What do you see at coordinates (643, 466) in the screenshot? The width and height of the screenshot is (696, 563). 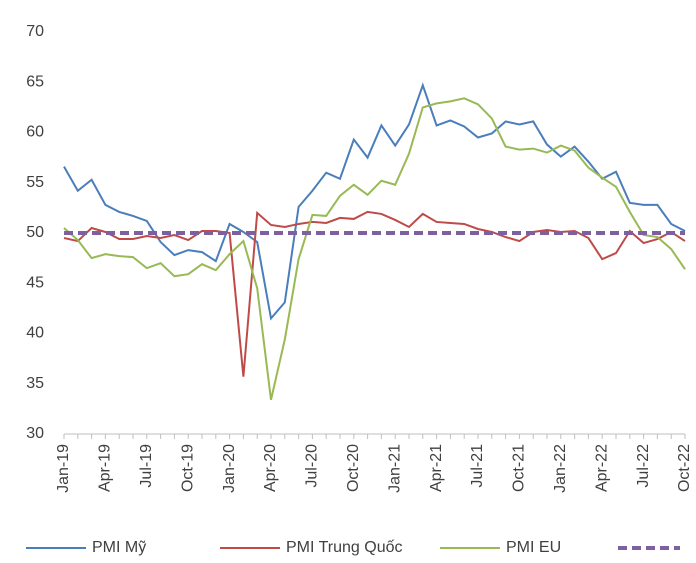 I see `x-tick-label: Jul-22` at bounding box center [643, 466].